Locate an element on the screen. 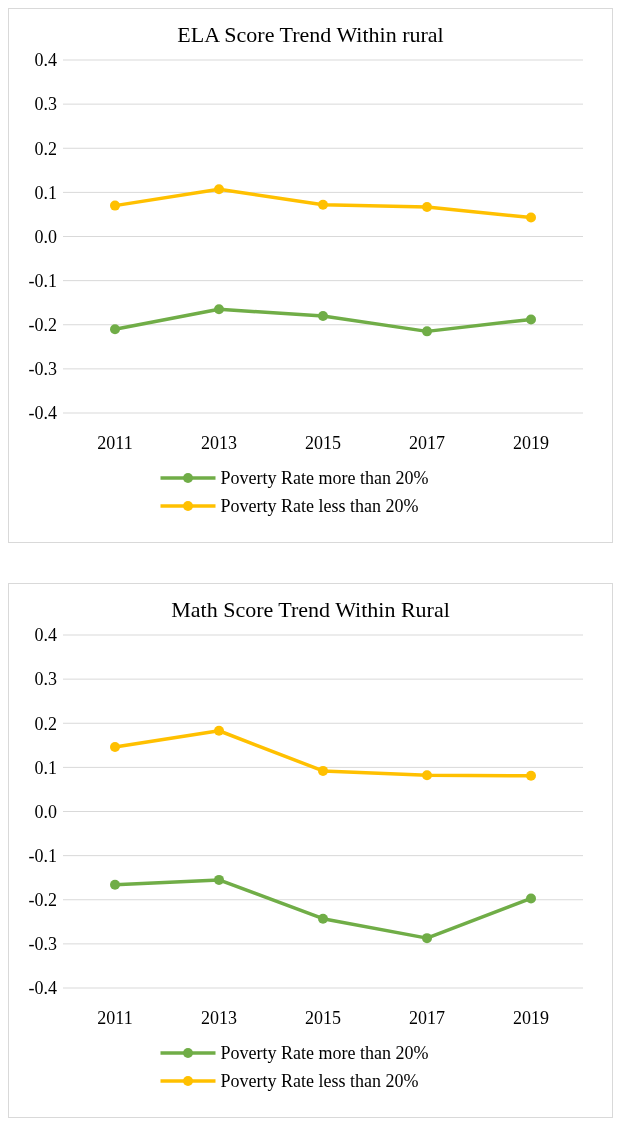 The height and width of the screenshot is (1126, 617). chart-title: ELA Score Trend Within rural is located at coordinates (310, 34).